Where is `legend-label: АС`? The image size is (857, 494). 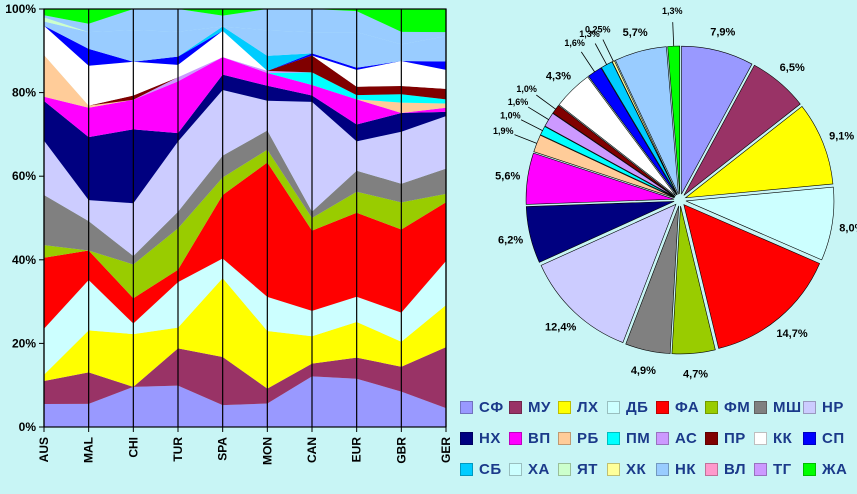 legend-label: АС is located at coordinates (686, 438).